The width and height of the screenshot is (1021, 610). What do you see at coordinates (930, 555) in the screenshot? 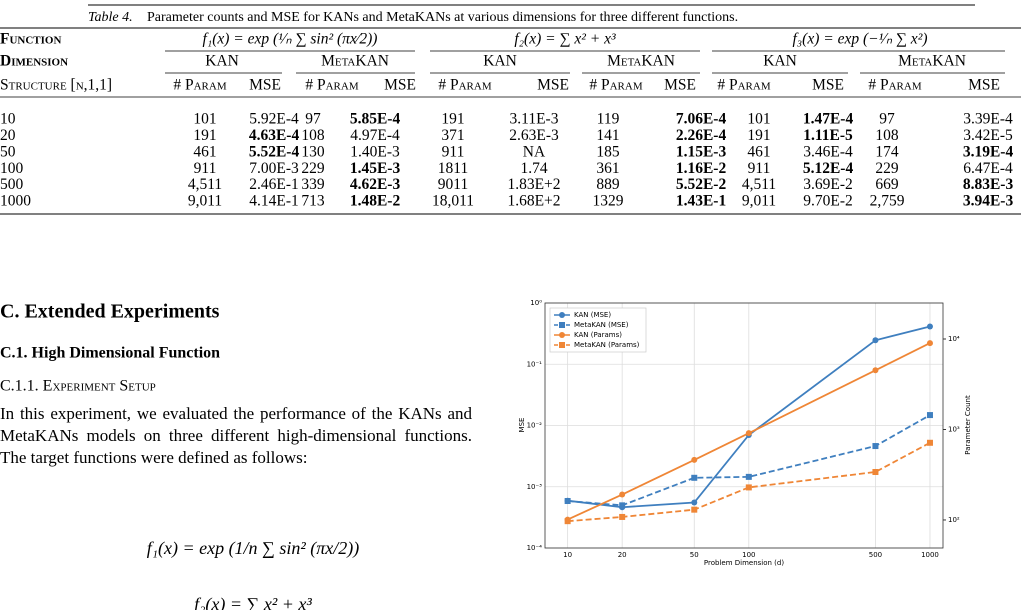
I see `x-tick-label: 1000` at bounding box center [930, 555].